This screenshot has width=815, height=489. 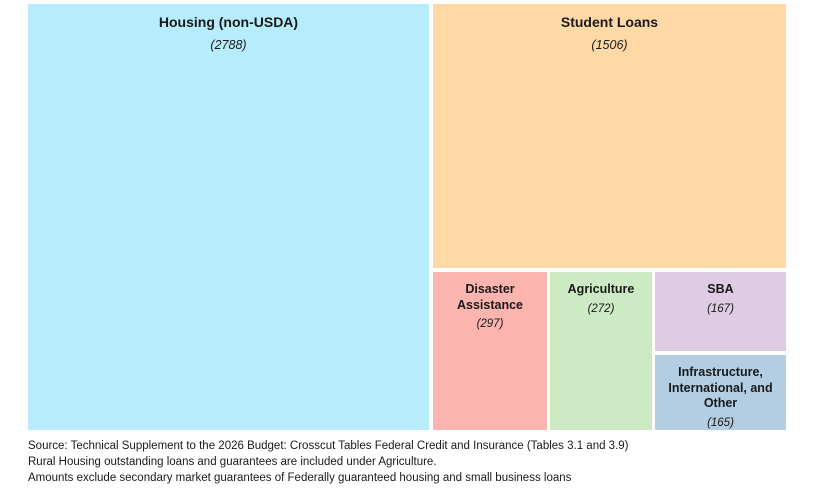 What do you see at coordinates (720, 289) in the screenshot?
I see `block-label-sba: SBA` at bounding box center [720, 289].